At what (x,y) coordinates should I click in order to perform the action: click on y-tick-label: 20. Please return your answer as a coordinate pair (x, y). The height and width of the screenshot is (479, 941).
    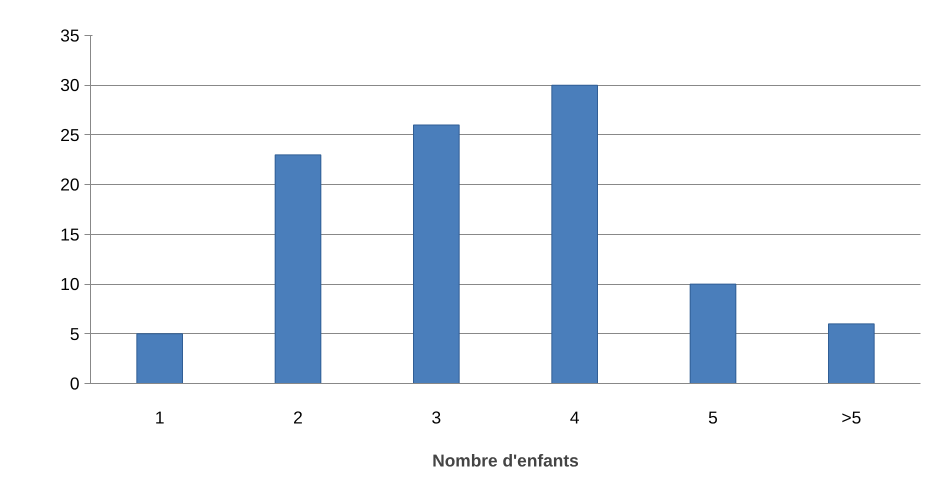
    Looking at the image, I should click on (70, 184).